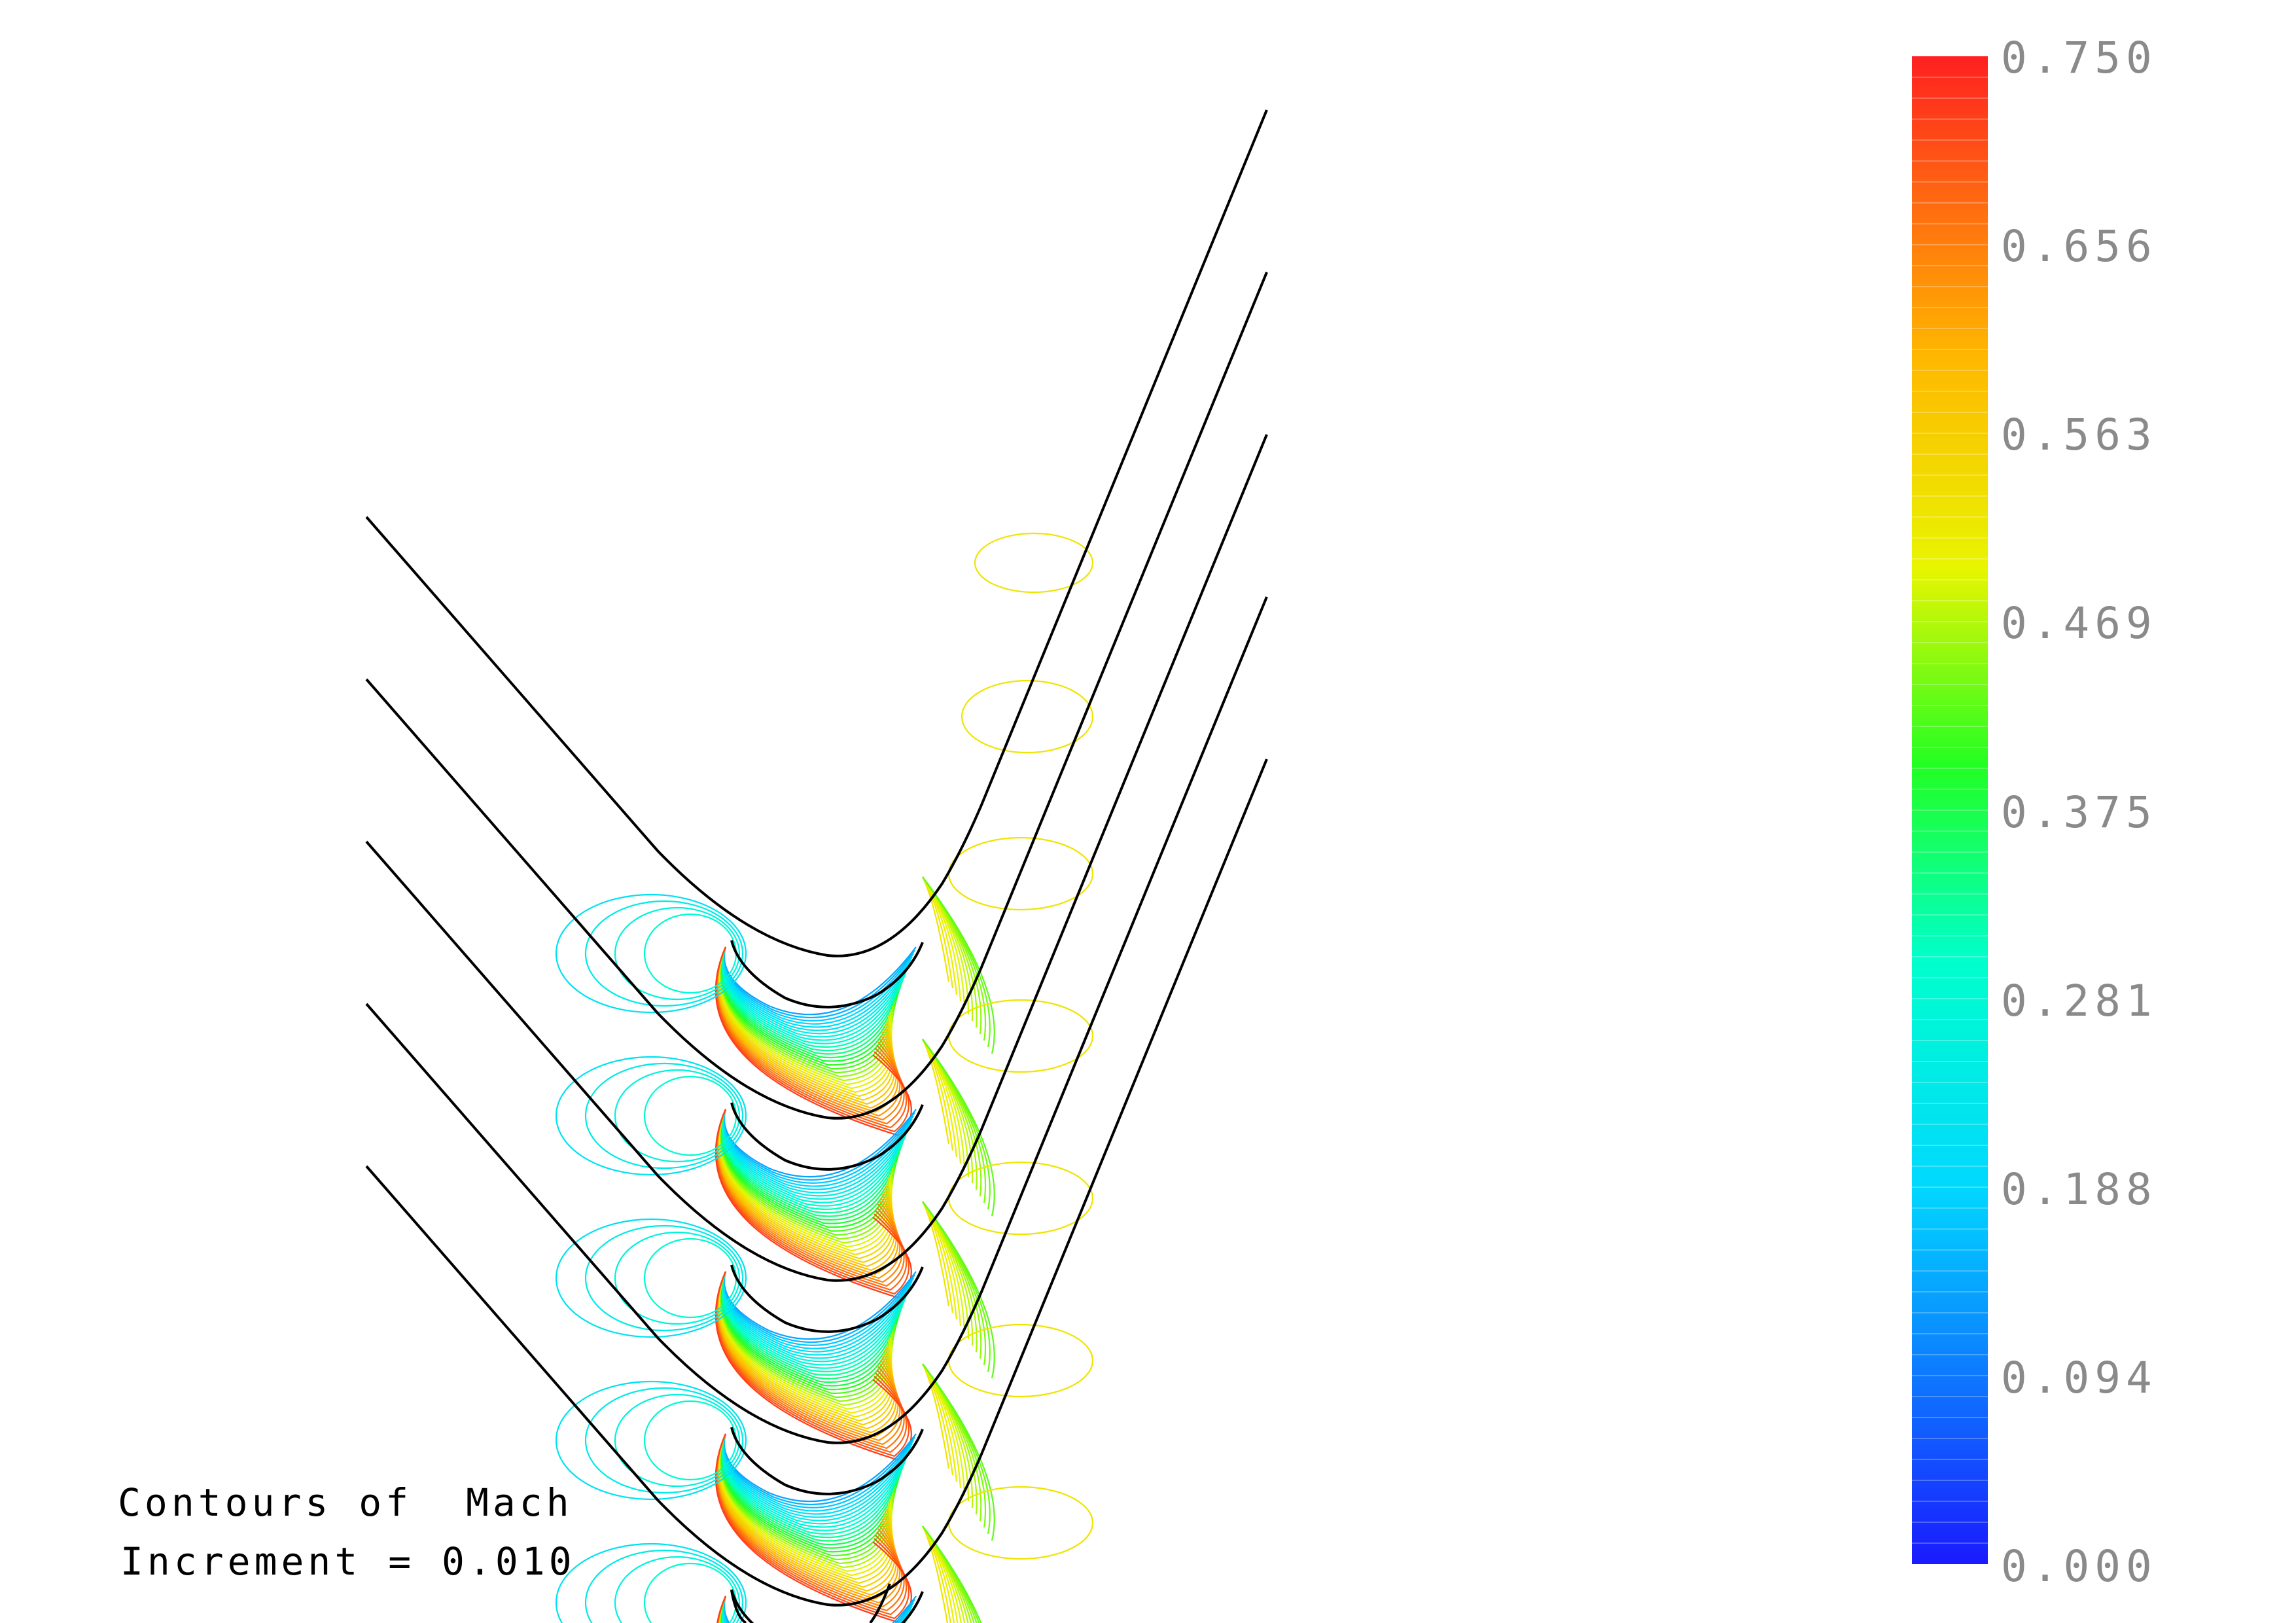 This screenshot has height=1623, width=2296. What do you see at coordinates (2079, 623) in the screenshot?
I see `colorbar-tick-label: 0.469` at bounding box center [2079, 623].